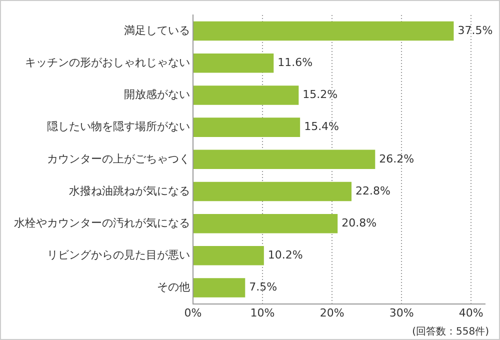  I want to click on y-tick-label: リビングからの見た目が悪い, so click(118, 255).